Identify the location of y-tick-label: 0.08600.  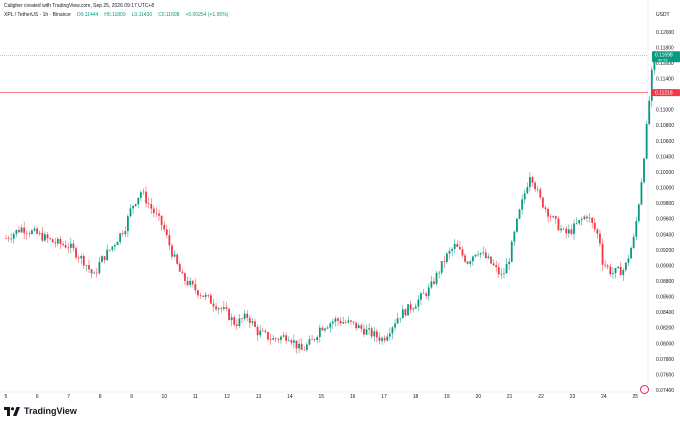
(665, 298).